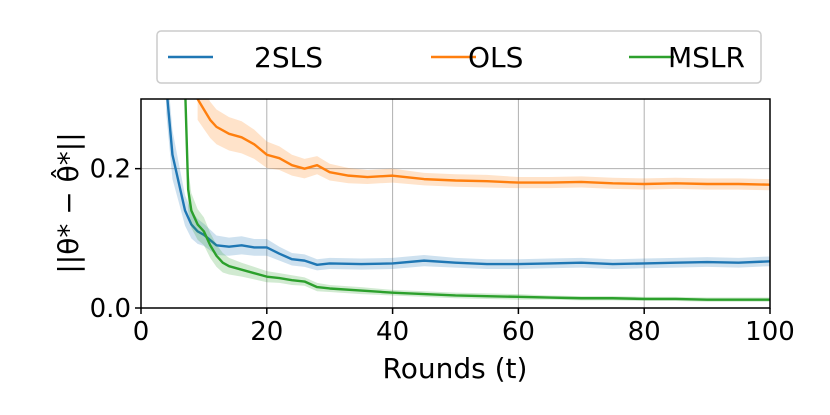 The height and width of the screenshot is (415, 830). What do you see at coordinates (483, 142) in the screenshot?
I see `series-line-ols` at bounding box center [483, 142].